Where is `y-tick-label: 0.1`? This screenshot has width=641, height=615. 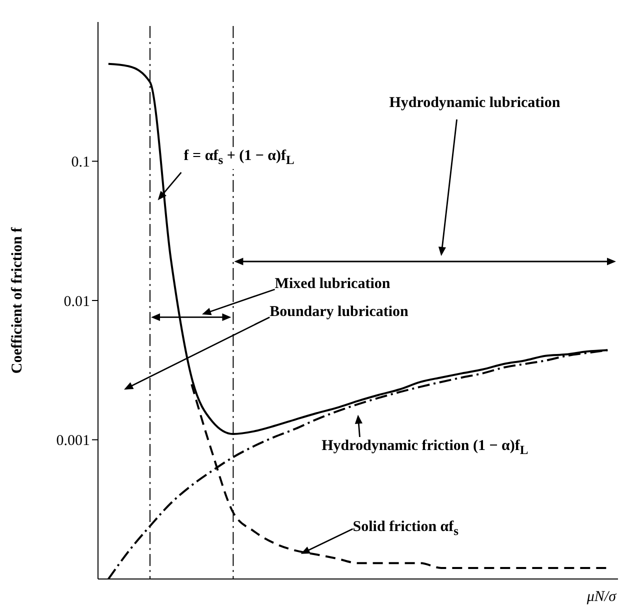 y-tick-label: 0.1 is located at coordinates (80, 162).